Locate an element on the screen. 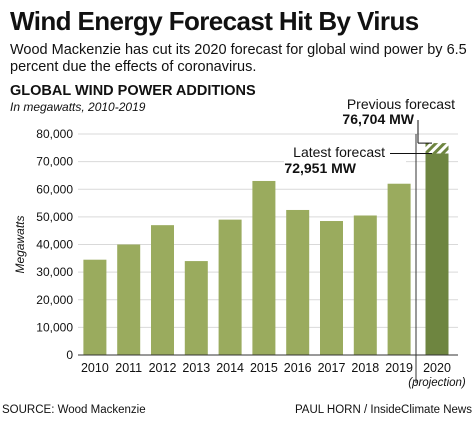 The image size is (474, 422). bar-2018 is located at coordinates (365, 285).